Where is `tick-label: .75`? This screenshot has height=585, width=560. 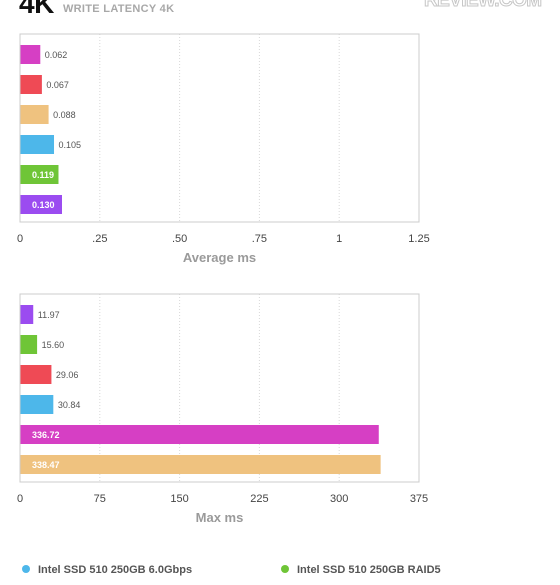 tick-label: .75 is located at coordinates (259, 239).